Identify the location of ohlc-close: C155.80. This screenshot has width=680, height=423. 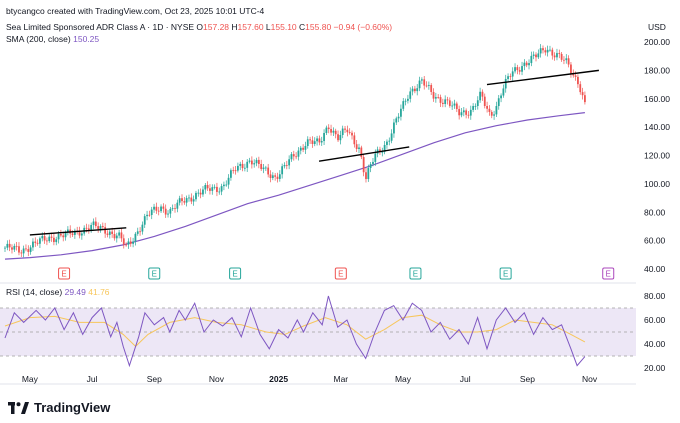
(315, 27).